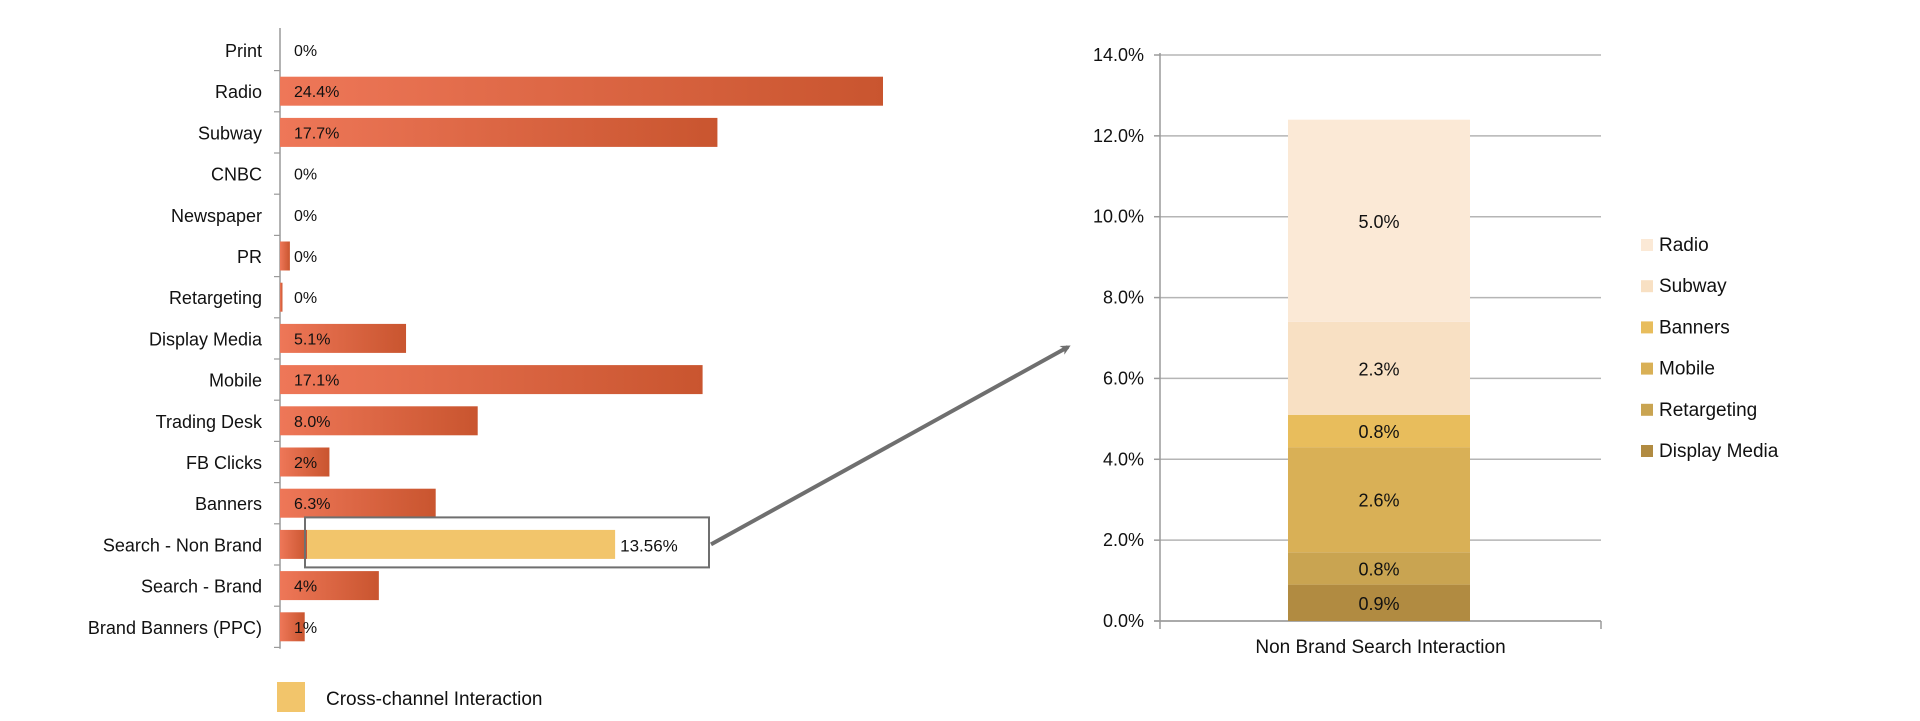 This screenshot has height=721, width=1920. What do you see at coordinates (305, 298) in the screenshot?
I see `data-label-retargeting: 0%` at bounding box center [305, 298].